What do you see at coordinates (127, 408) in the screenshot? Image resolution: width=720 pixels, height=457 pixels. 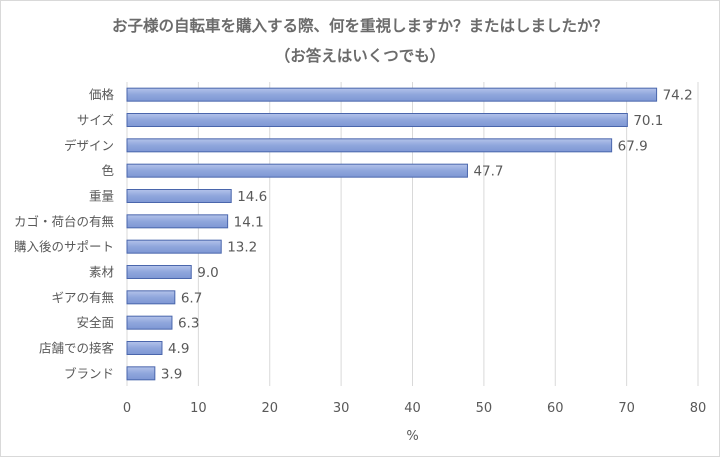 I see `x-tick-label: 0` at bounding box center [127, 408].